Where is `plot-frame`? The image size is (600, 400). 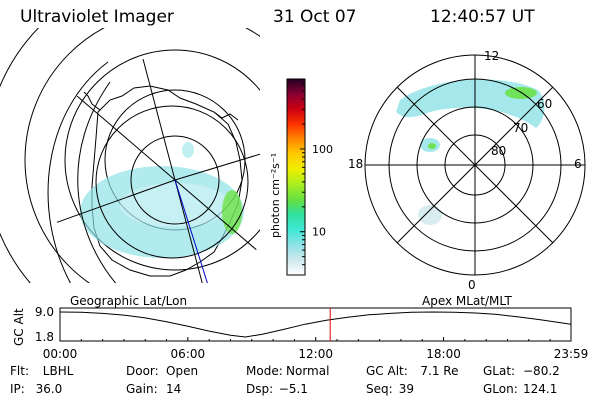 plot-frame is located at coordinates (315, 324).